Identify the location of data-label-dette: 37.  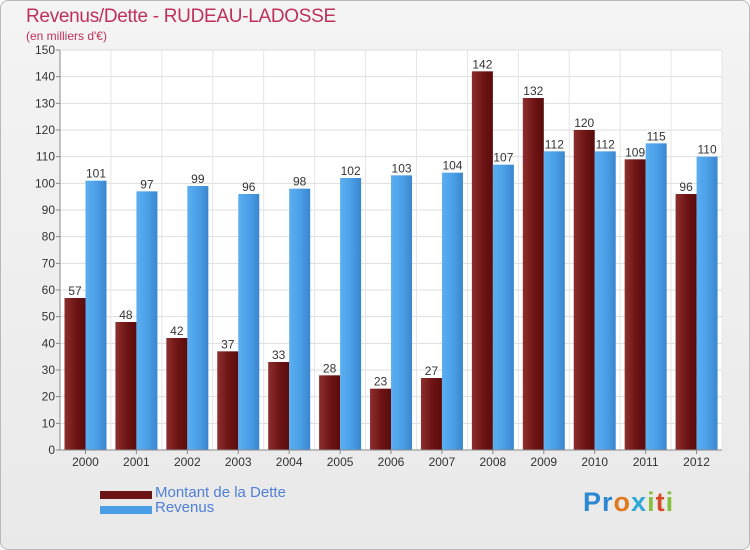
(228, 344).